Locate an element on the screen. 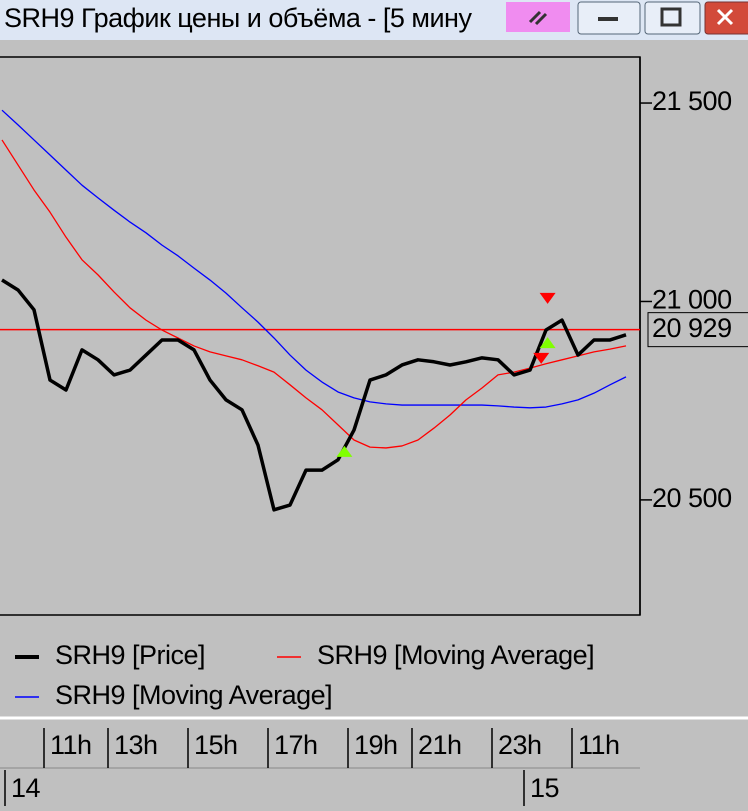 The height and width of the screenshot is (811, 748). close-icon is located at coordinates (725, 17).